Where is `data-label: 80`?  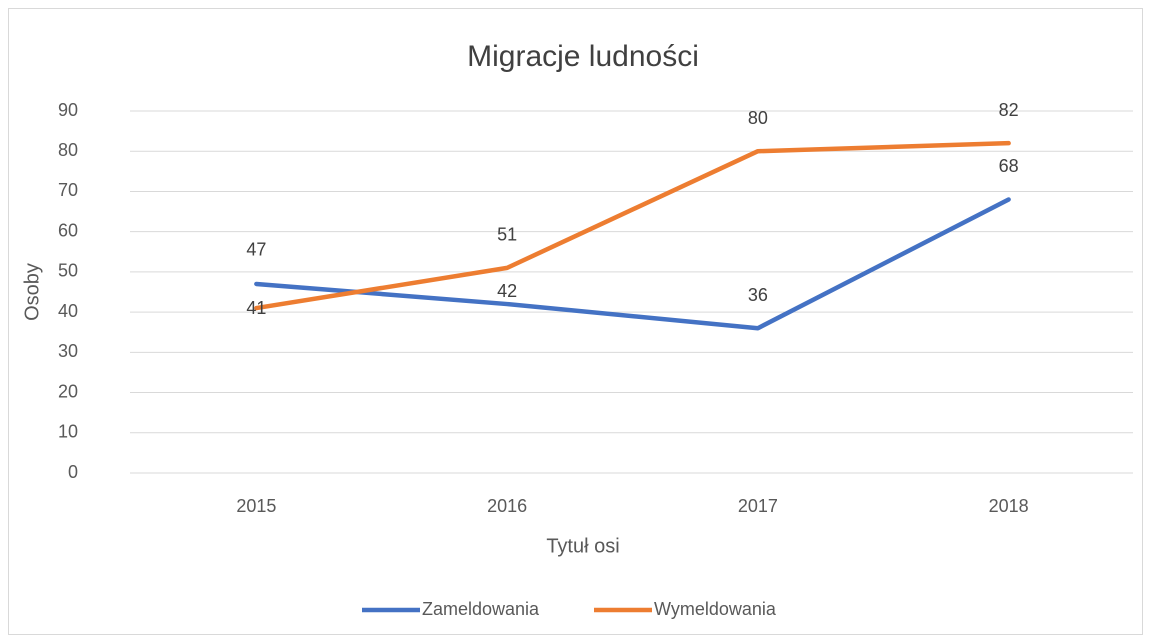 data-label: 80 is located at coordinates (758, 118).